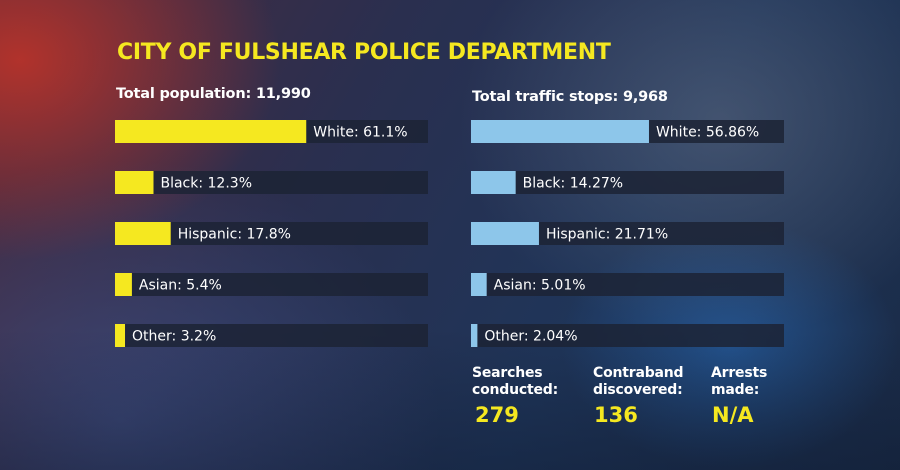 This screenshot has width=900, height=470. What do you see at coordinates (206, 184) in the screenshot?
I see `bar-label-black: Black: 12.3%` at bounding box center [206, 184].